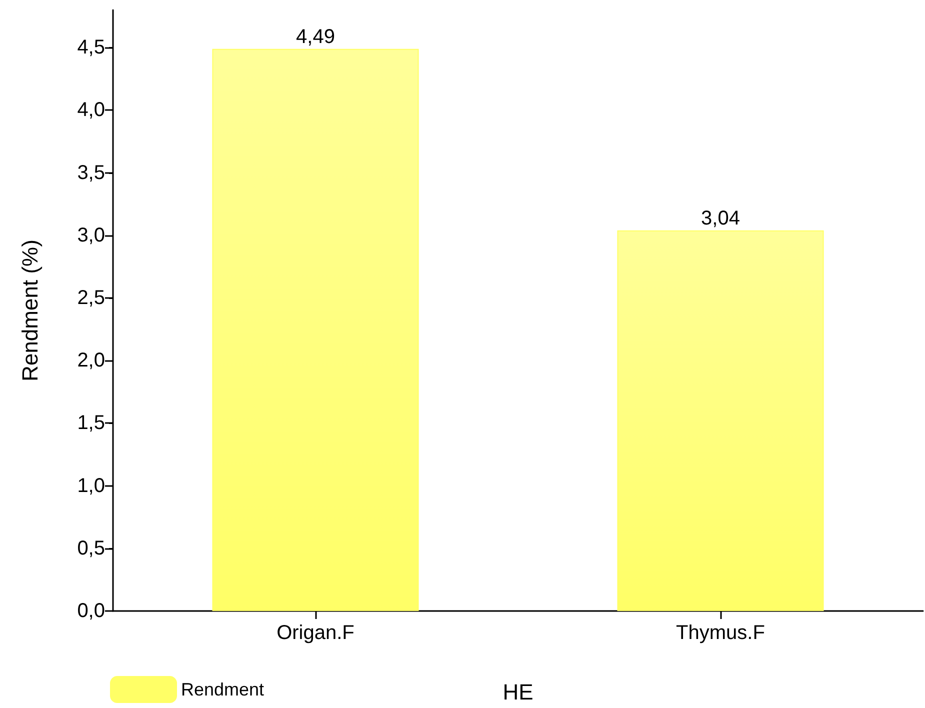  Describe the element at coordinates (91, 548) in the screenshot. I see `y-tick-label: 0,5` at that location.